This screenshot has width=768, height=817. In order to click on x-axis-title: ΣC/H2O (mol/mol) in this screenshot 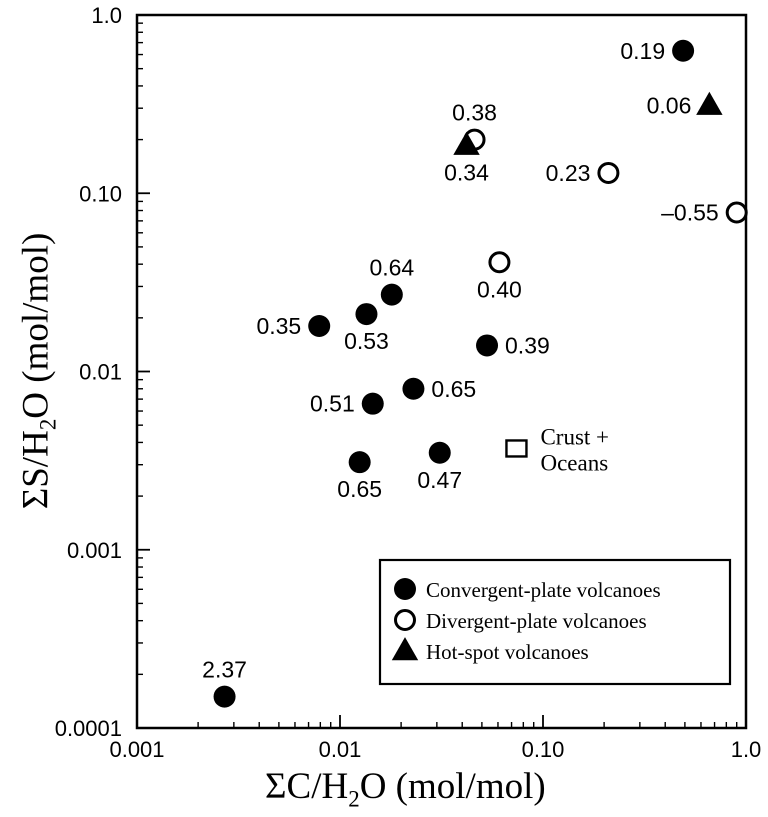, I will do `click(405, 788)`.